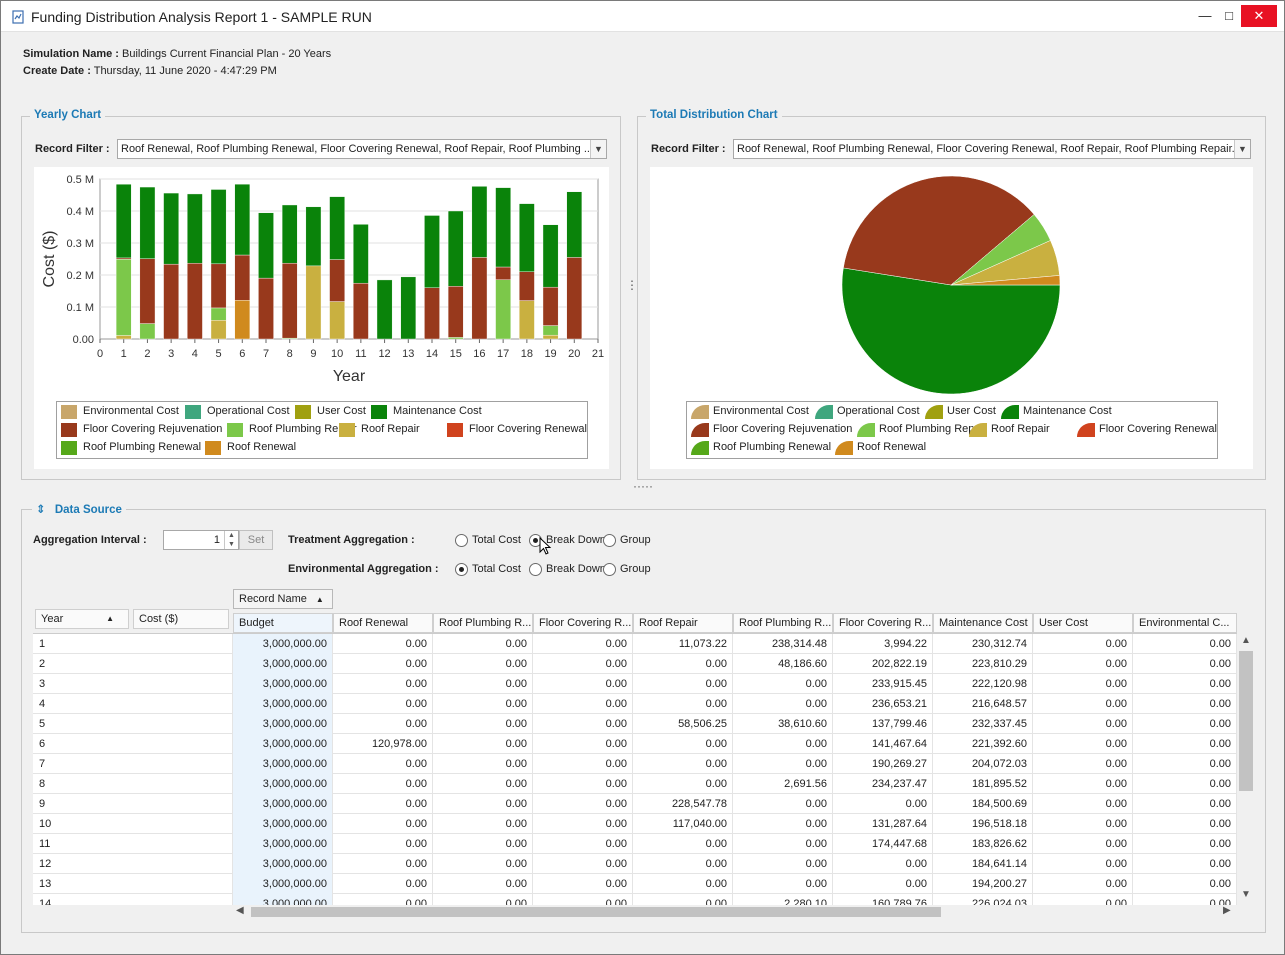 Image resolution: width=1285 pixels, height=955 pixels. What do you see at coordinates (133, 644) in the screenshot?
I see `year-cell: 1` at bounding box center [133, 644].